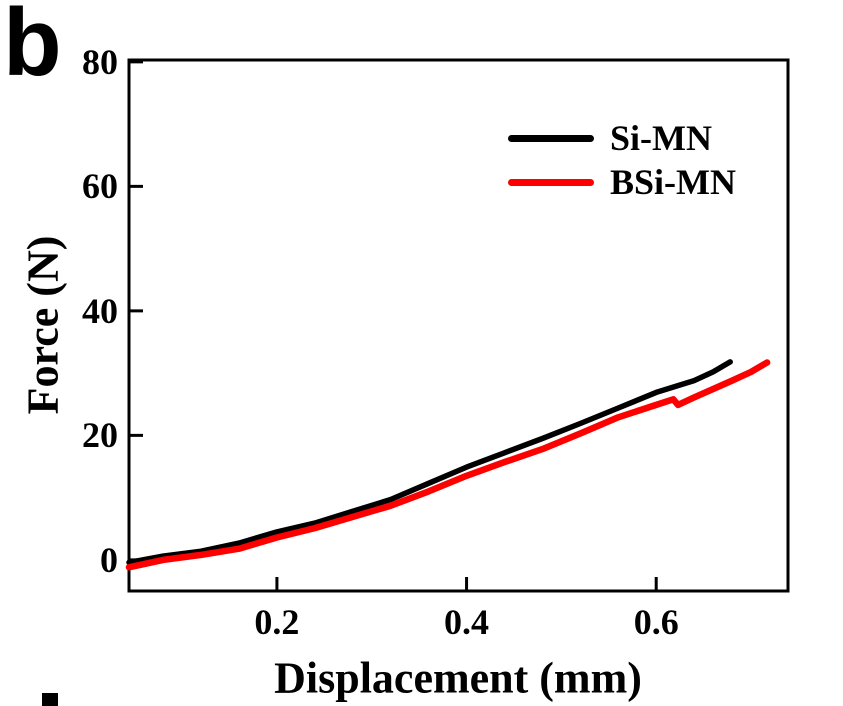 The width and height of the screenshot is (843, 706). I want to click on x-tick-label: 0.4, so click(467, 622).